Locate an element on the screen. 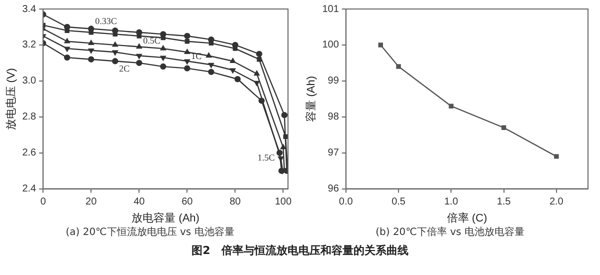 The image size is (600, 275). x-tick-label: 80 is located at coordinates (236, 202).